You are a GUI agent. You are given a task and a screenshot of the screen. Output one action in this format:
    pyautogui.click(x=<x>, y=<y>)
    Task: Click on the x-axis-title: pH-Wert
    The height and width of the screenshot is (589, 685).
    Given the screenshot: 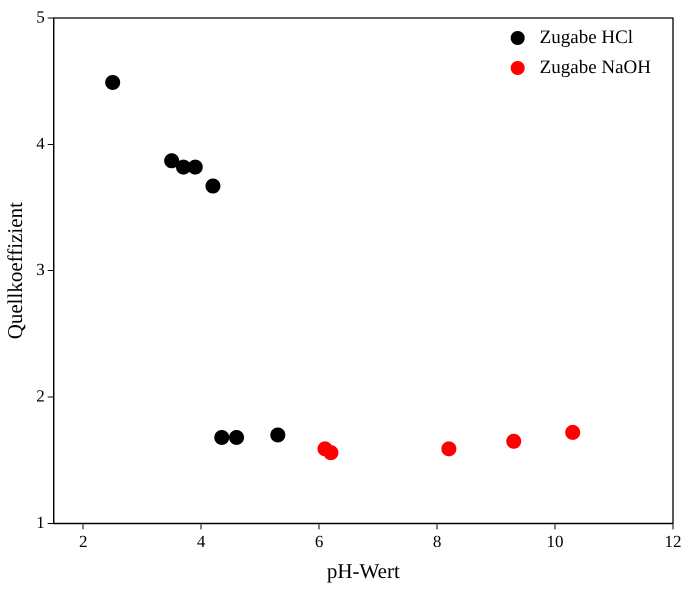 What is the action you would take?
    pyautogui.click(x=363, y=570)
    